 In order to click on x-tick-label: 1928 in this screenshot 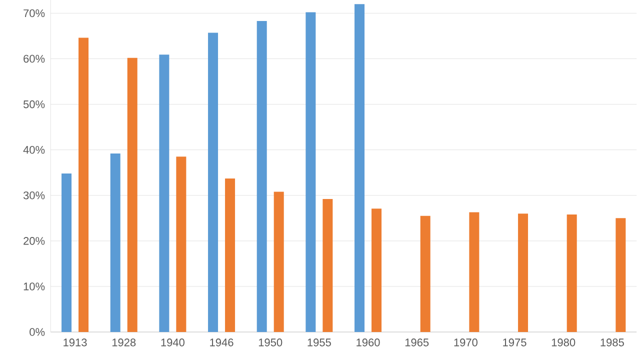, I will do `click(124, 342)`.